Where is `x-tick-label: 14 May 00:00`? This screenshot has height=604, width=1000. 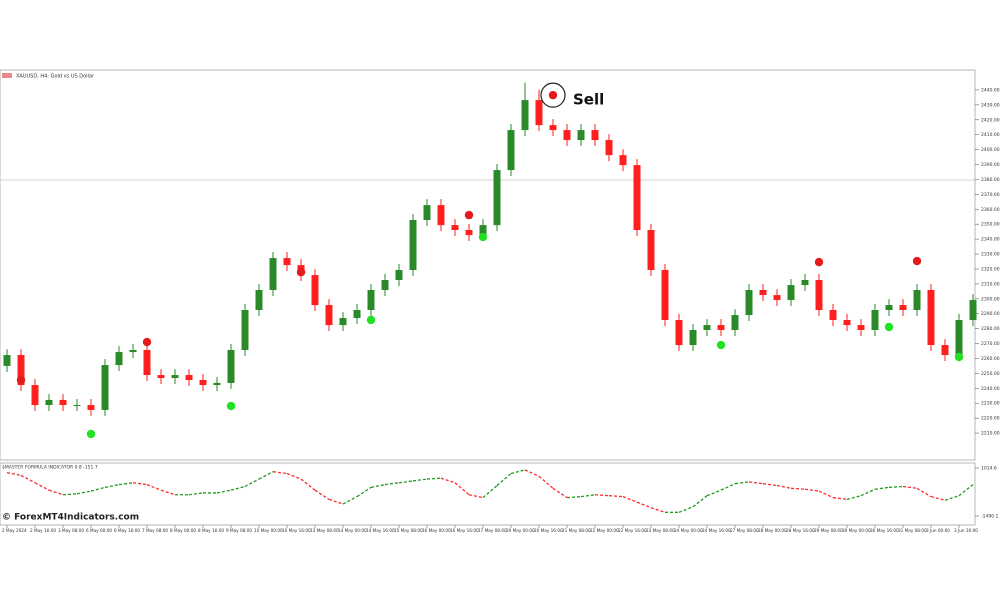 x-tick-label: 14 May 00:00 is located at coordinates (352, 530).